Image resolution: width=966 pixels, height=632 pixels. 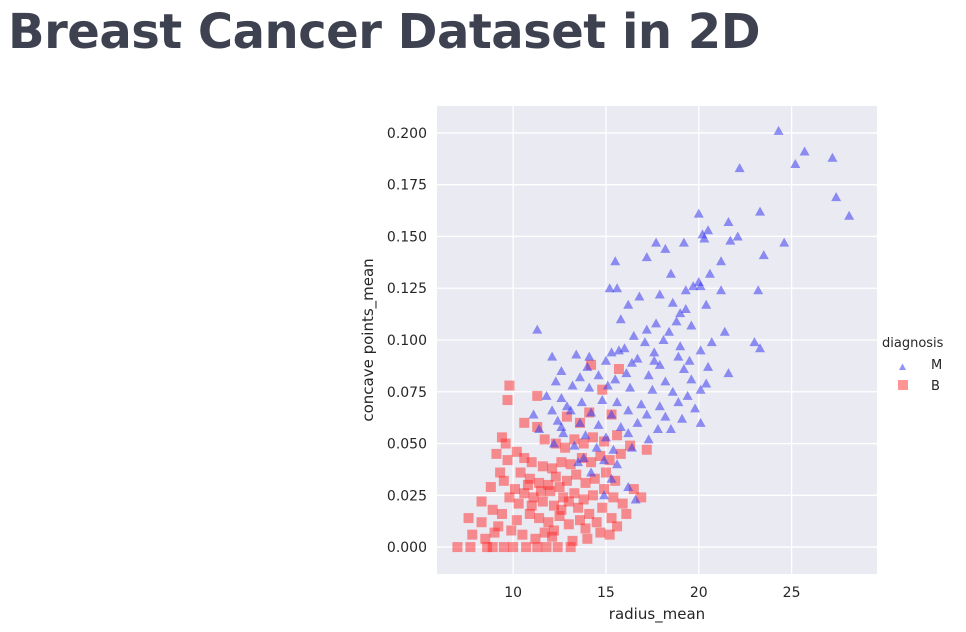 I want to click on y-tick-label: 0.100, so click(x=407, y=341).